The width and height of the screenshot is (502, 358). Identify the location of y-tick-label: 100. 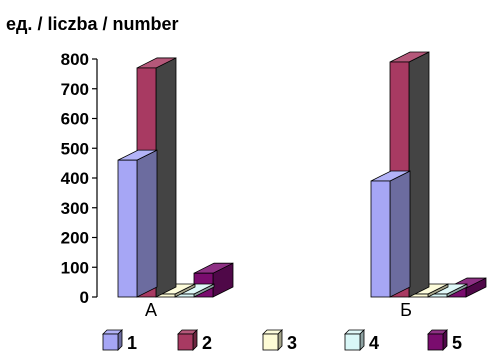
(75, 267).